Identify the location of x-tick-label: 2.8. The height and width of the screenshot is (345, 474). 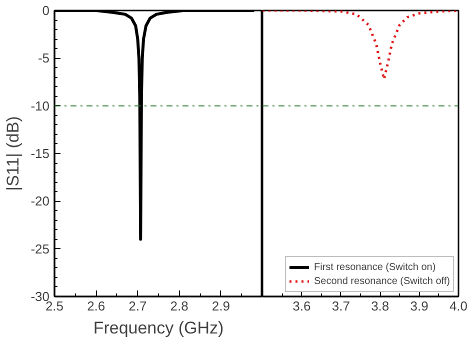
(179, 306).